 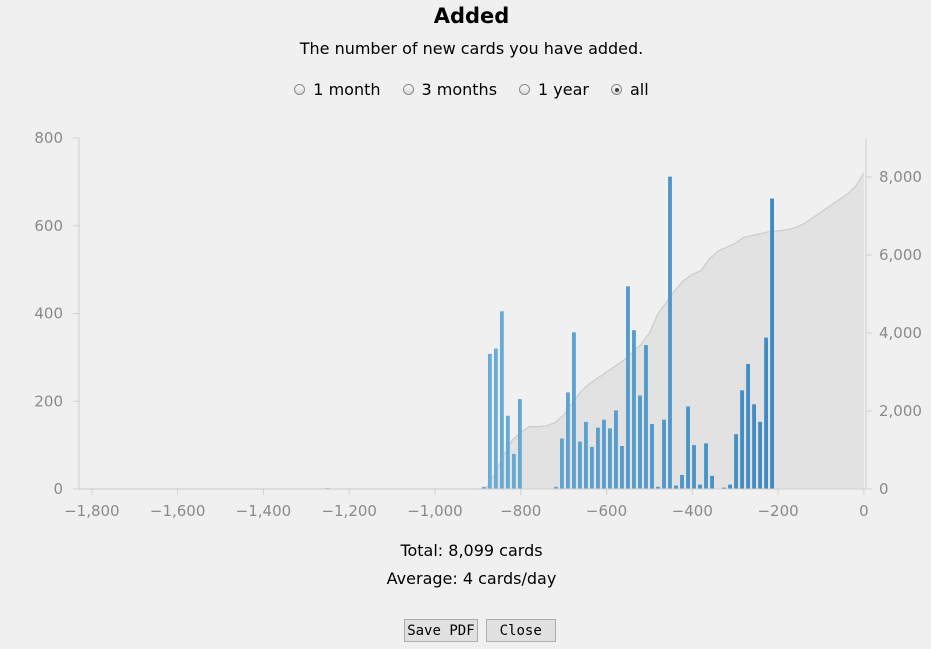 What do you see at coordinates (606, 511) in the screenshot?
I see `x-tick-label: −600` at bounding box center [606, 511].